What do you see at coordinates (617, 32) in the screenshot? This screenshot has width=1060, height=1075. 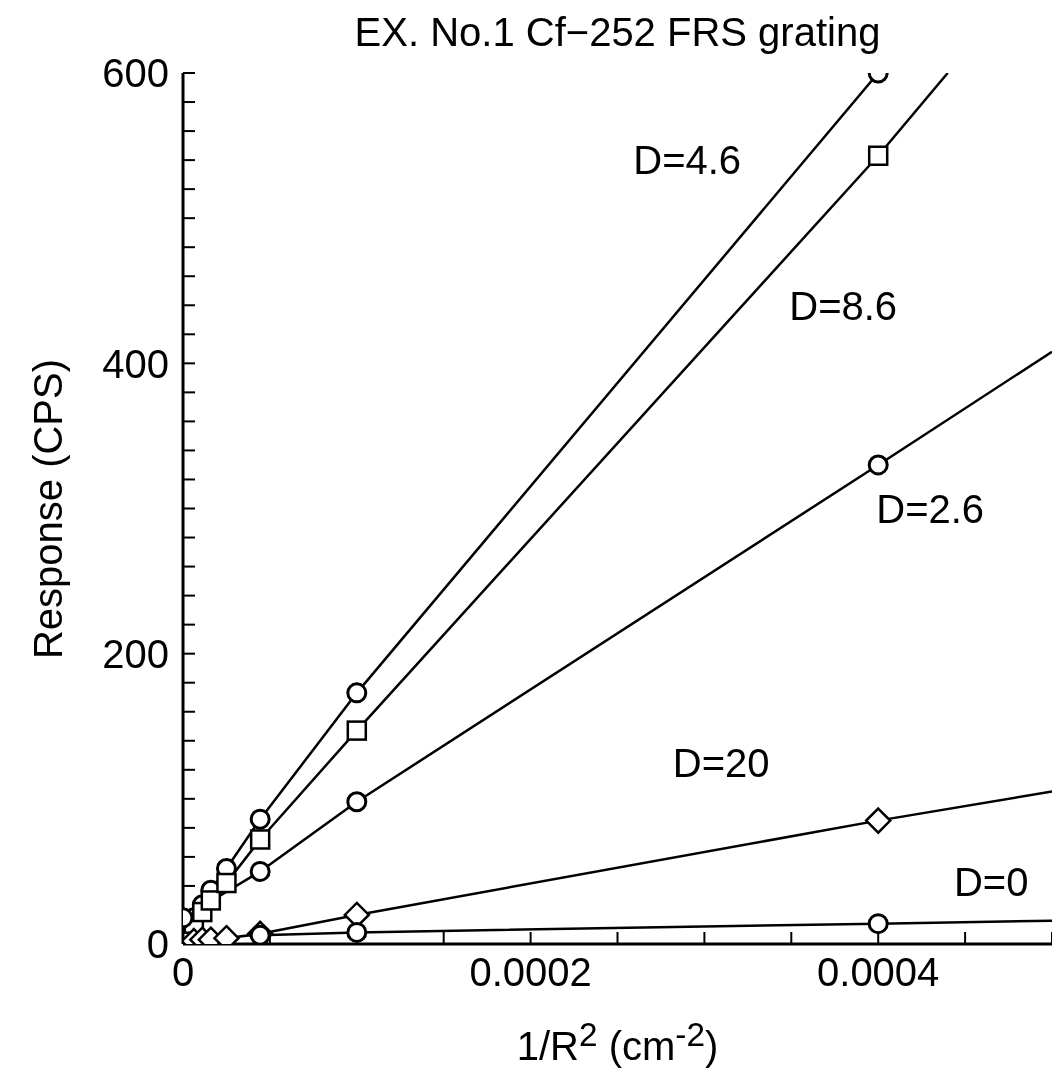 I see `chart-title: EX. No.1 Cf−252 FRS grating` at bounding box center [617, 32].